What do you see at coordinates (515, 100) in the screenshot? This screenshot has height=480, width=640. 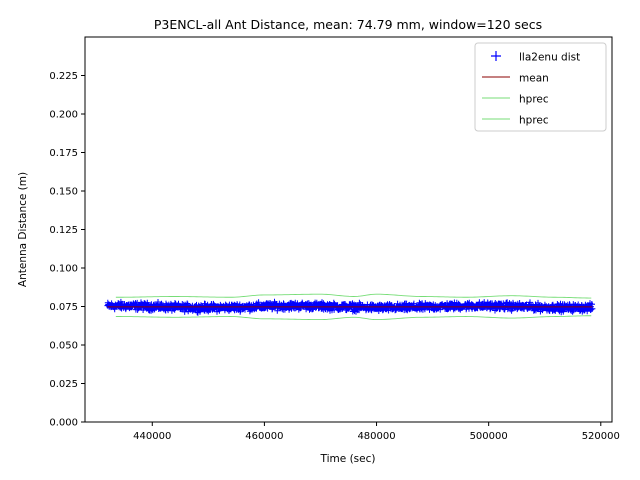 I see `legend-entry-hprec-upper: hprec` at bounding box center [515, 100].